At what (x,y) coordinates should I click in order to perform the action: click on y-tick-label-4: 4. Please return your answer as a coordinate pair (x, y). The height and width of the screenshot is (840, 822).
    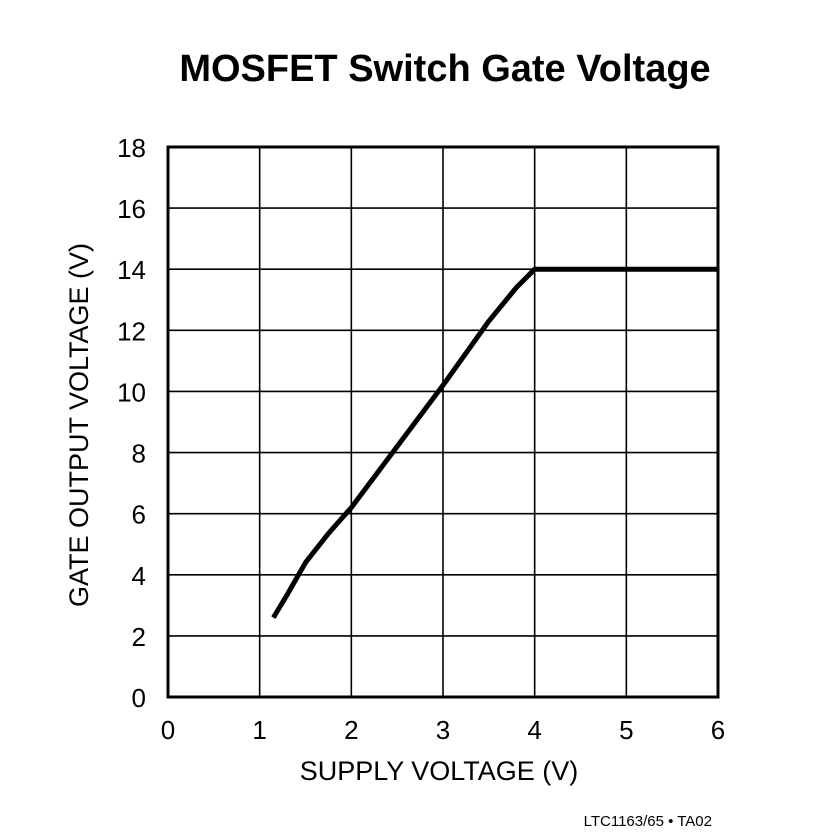
    Looking at the image, I should click on (139, 576).